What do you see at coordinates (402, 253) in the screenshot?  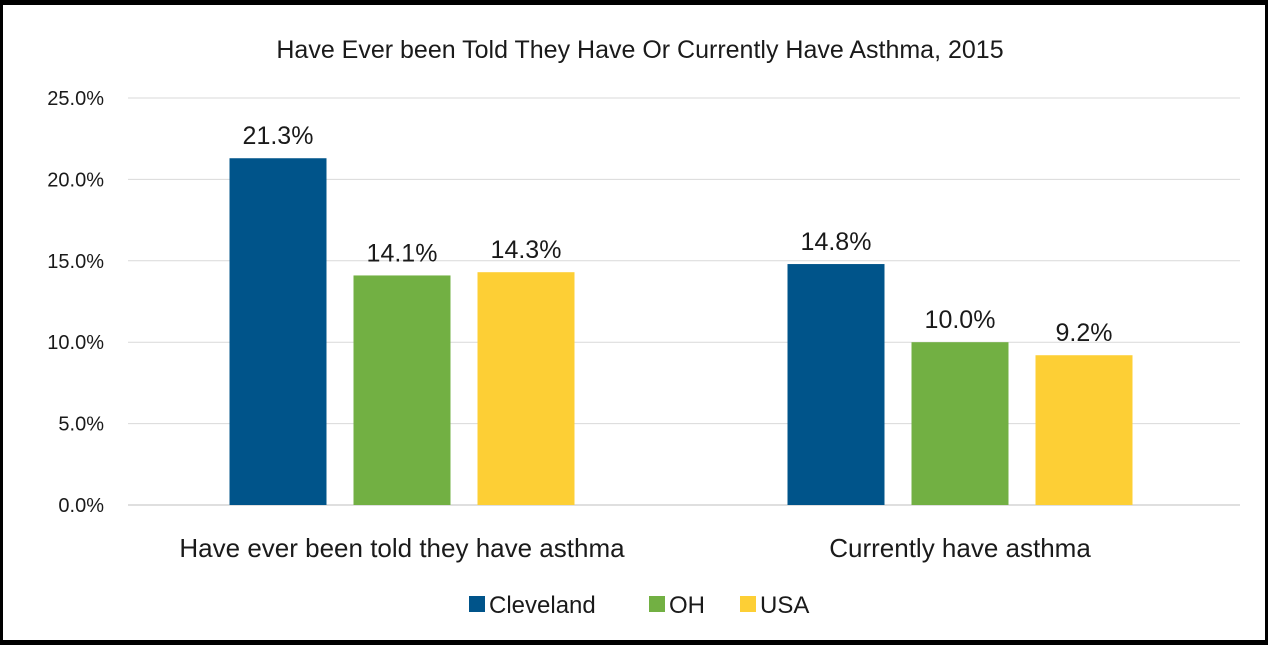 I see `data-label: 14.1%` at bounding box center [402, 253].